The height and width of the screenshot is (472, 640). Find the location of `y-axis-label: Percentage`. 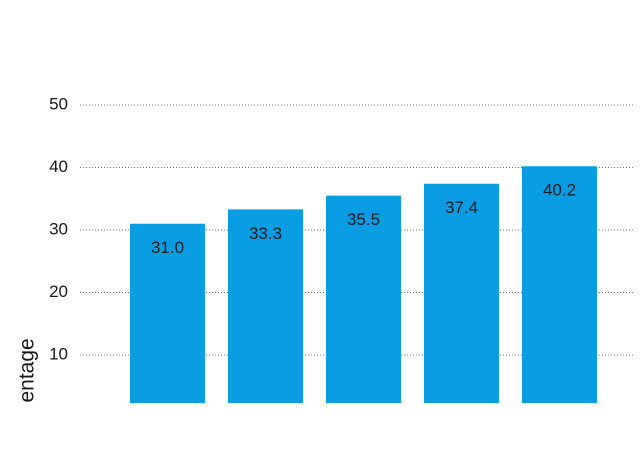

y-axis-label: Percentage is located at coordinates (27, 391).